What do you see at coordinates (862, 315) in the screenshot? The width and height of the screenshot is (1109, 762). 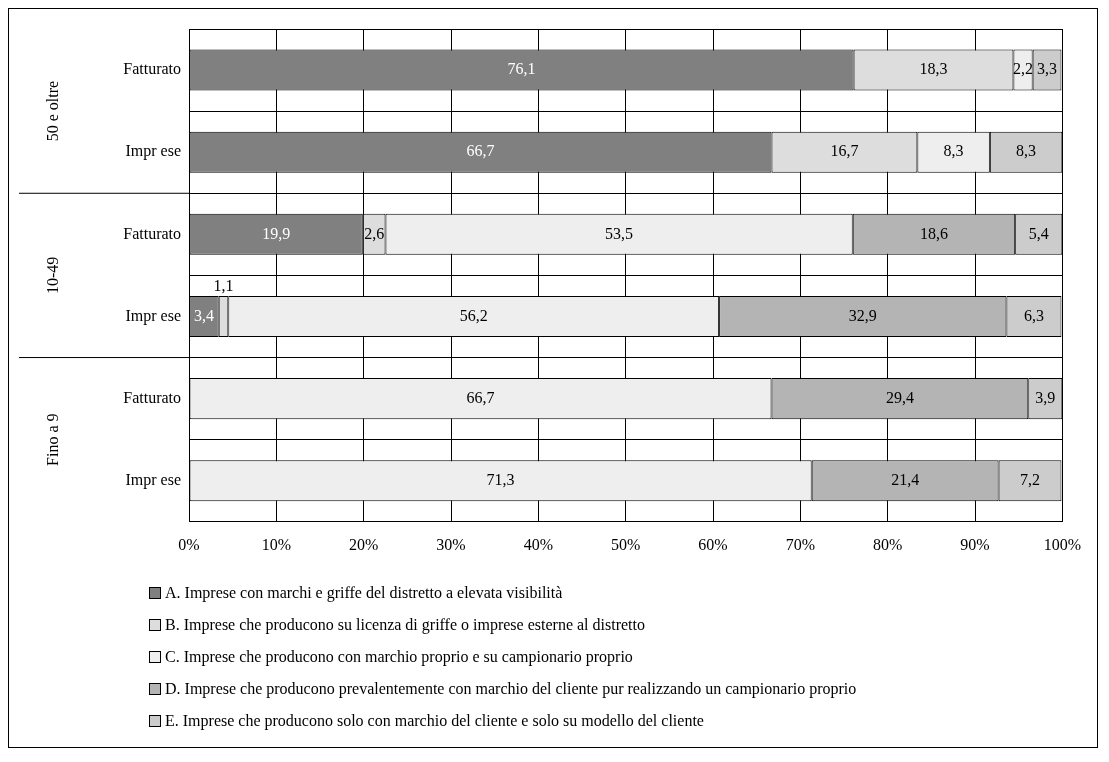 I see `data-label: 32,9` at bounding box center [862, 315].